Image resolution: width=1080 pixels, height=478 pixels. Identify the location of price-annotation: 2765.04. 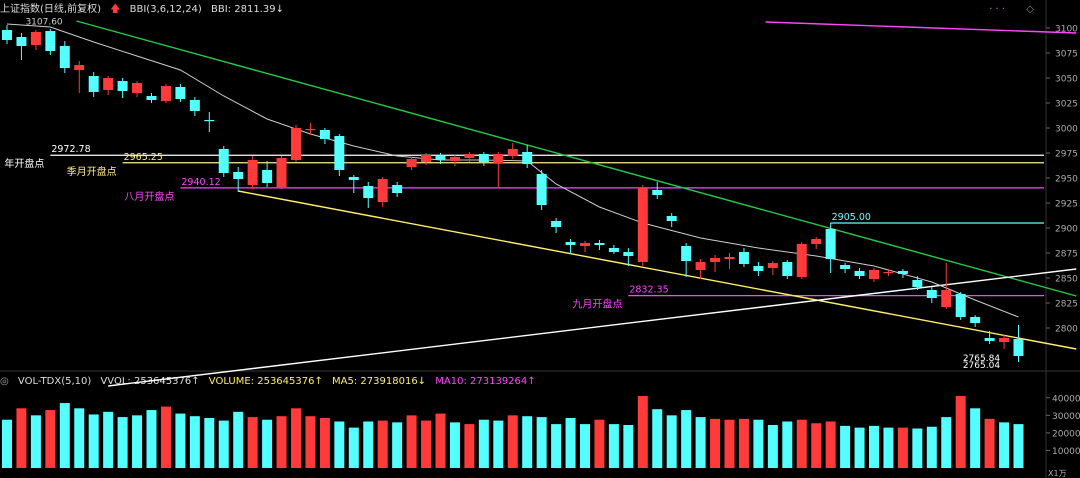
(981, 366).